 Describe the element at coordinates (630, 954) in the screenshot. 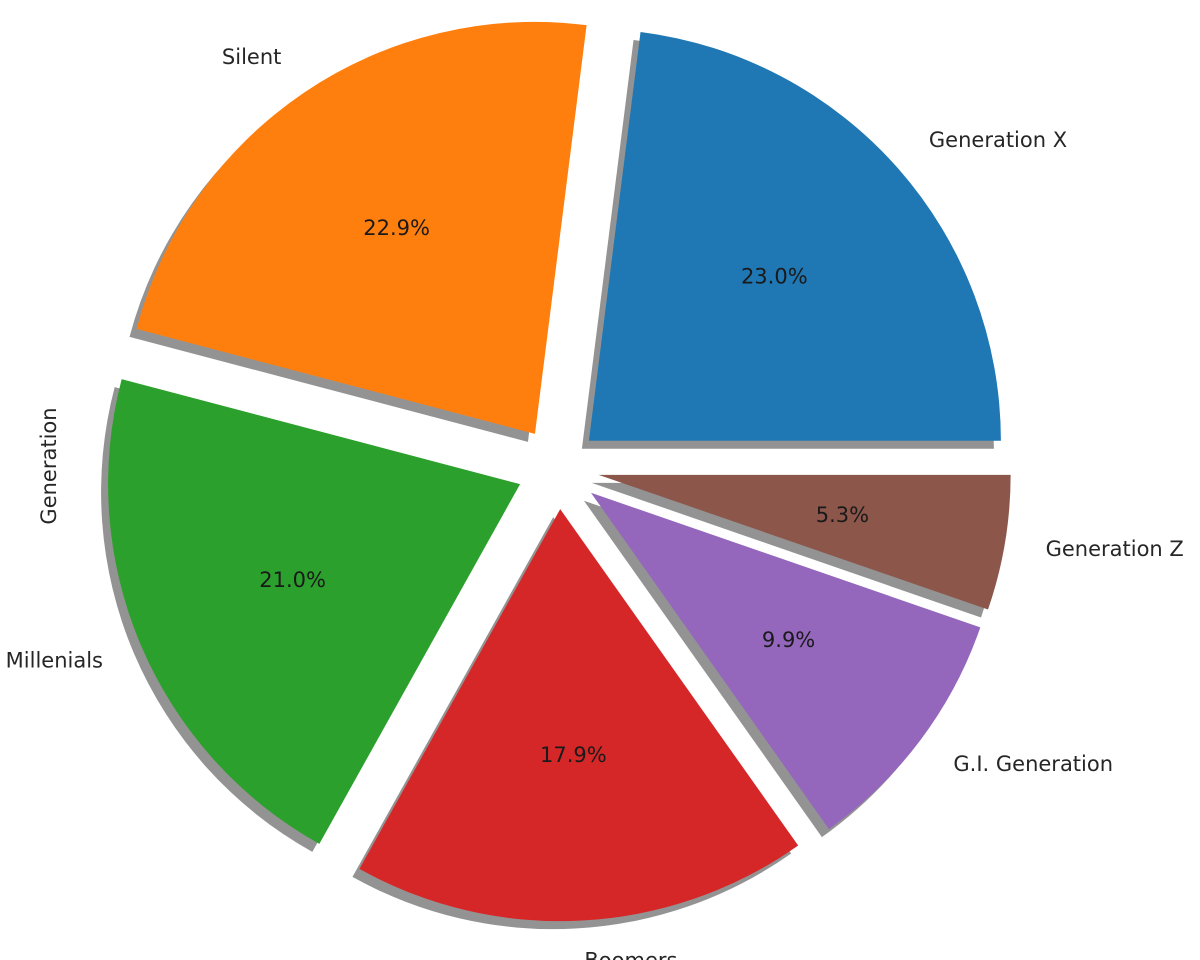

I see `slice-label-boomers: Boomers` at that location.